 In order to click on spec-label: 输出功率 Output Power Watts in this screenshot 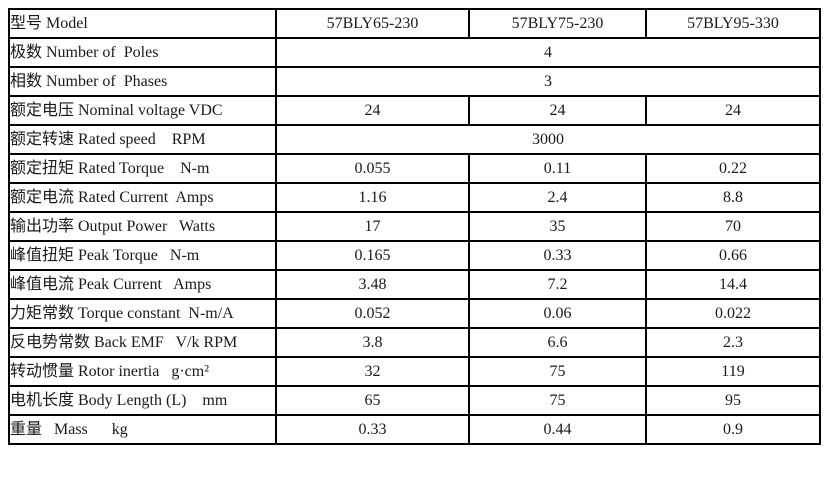, I will do `click(142, 226)`.